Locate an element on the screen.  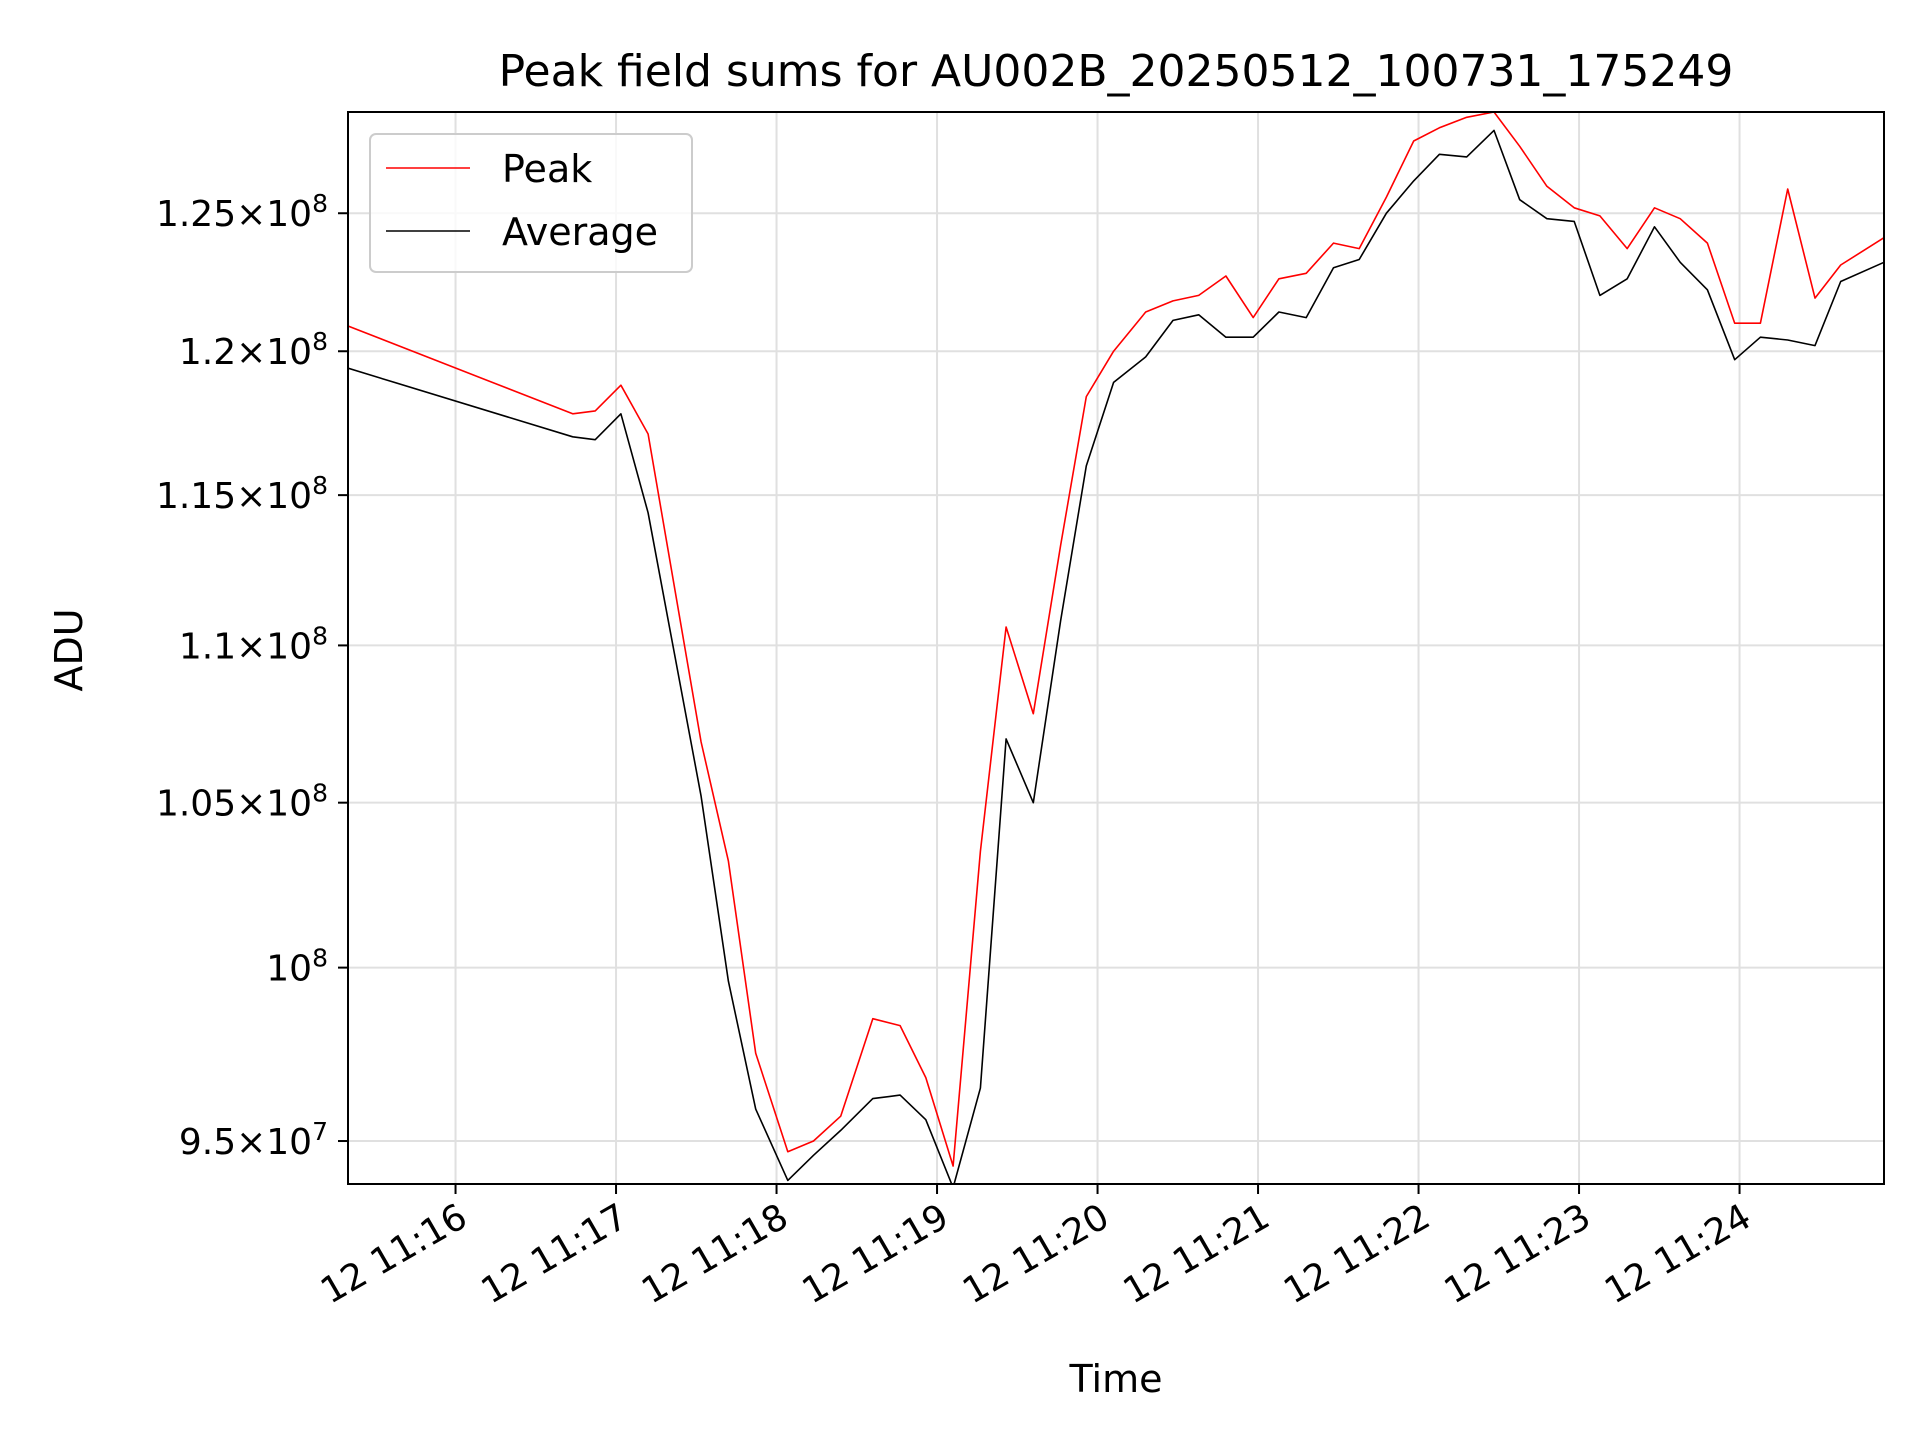
y-axis-label: ADU is located at coordinates (69, 649).